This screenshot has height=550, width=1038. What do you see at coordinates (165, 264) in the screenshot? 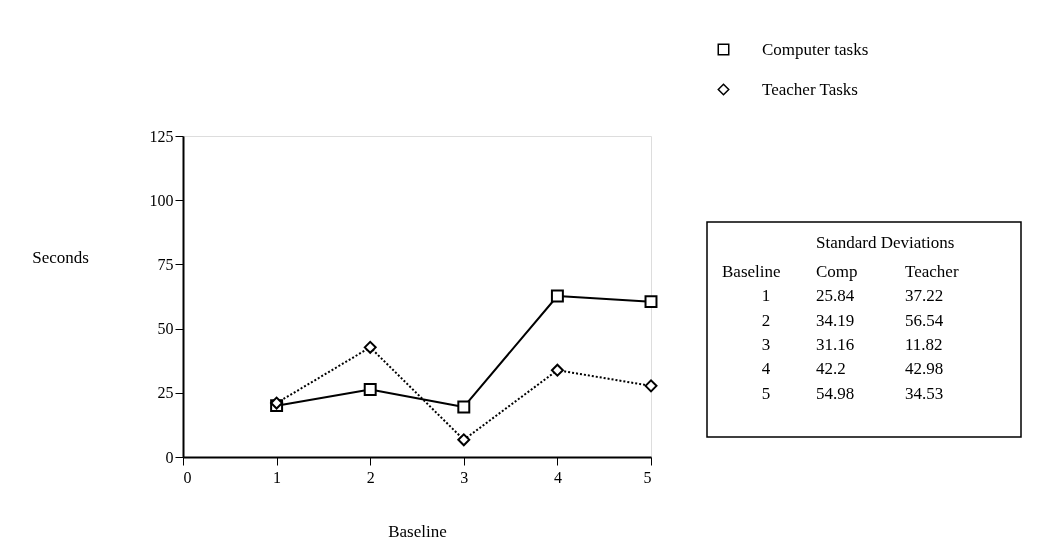
I see `y-tick-label: 75` at bounding box center [165, 264].